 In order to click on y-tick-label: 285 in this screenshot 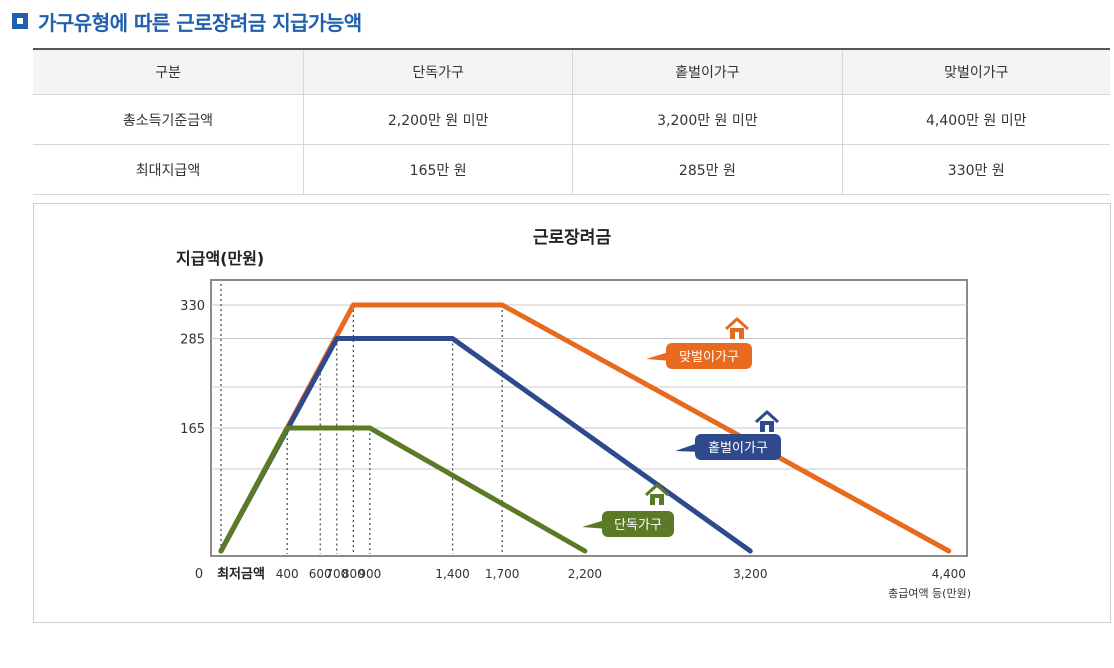, I will do `click(192, 340)`.